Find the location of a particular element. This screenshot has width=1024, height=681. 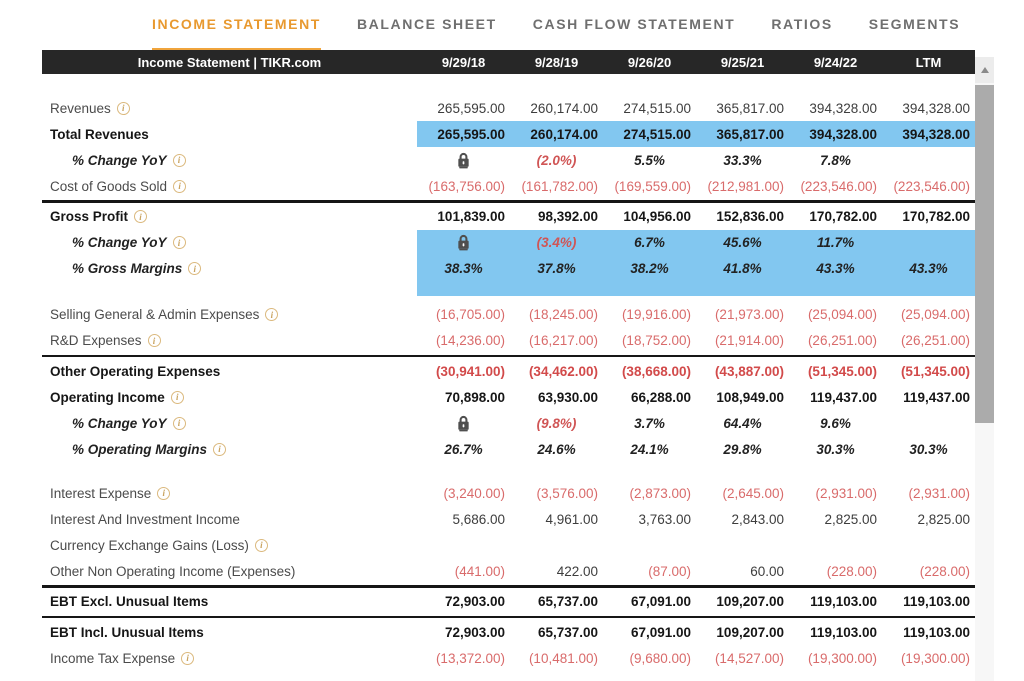

value-cell: (13,372.00) is located at coordinates (470, 658).